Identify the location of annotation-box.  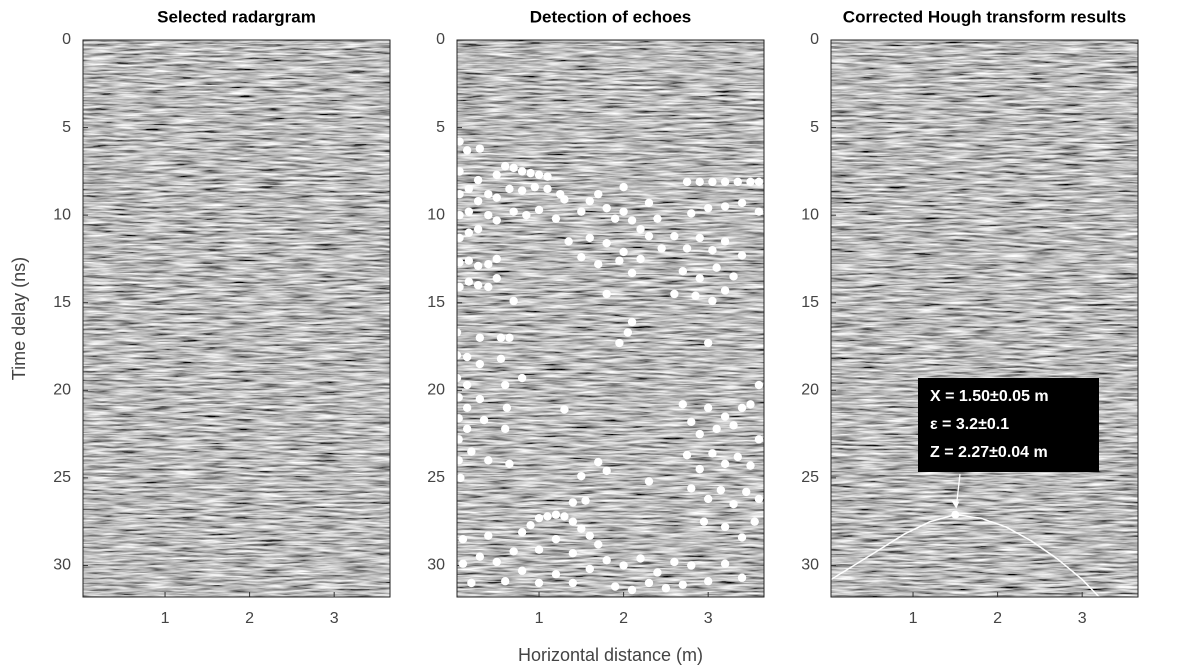
(1008, 425).